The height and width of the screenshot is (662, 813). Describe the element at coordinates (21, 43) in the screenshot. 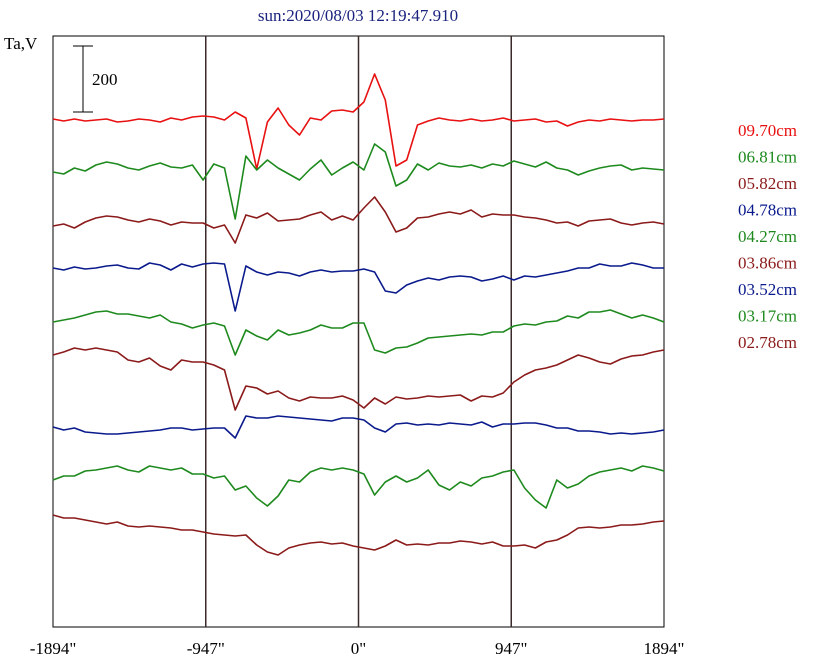

I see `y-axis-label: Ta,V` at that location.